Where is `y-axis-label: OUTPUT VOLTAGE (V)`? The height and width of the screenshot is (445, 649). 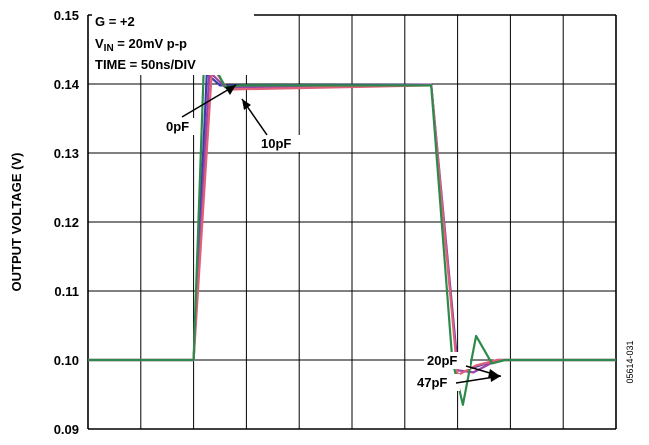
y-axis-label: OUTPUT VOLTAGE (V) is located at coordinates (16, 222).